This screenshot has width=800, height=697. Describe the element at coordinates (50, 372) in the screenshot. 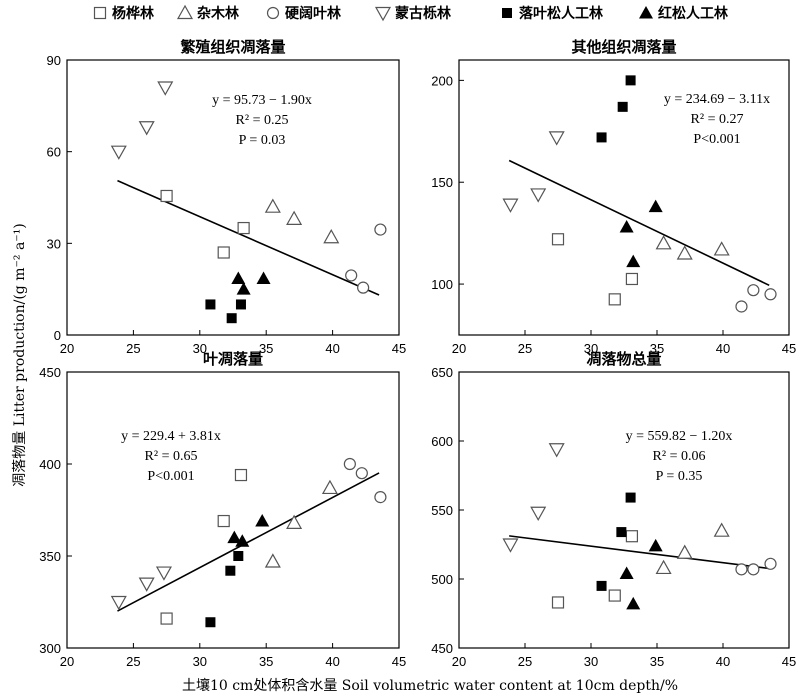

I see `y-tick-label: 450` at that location.